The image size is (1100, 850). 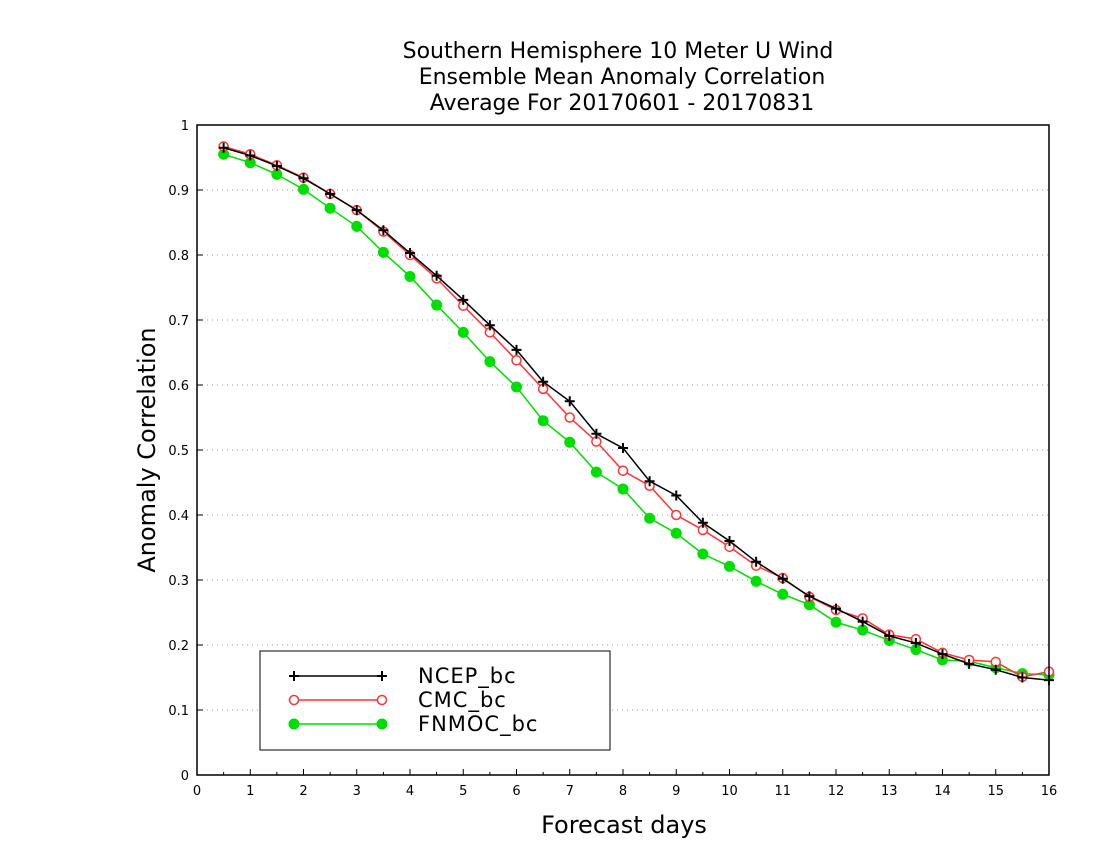 I want to click on x-tick-label: 5, so click(x=463, y=791).